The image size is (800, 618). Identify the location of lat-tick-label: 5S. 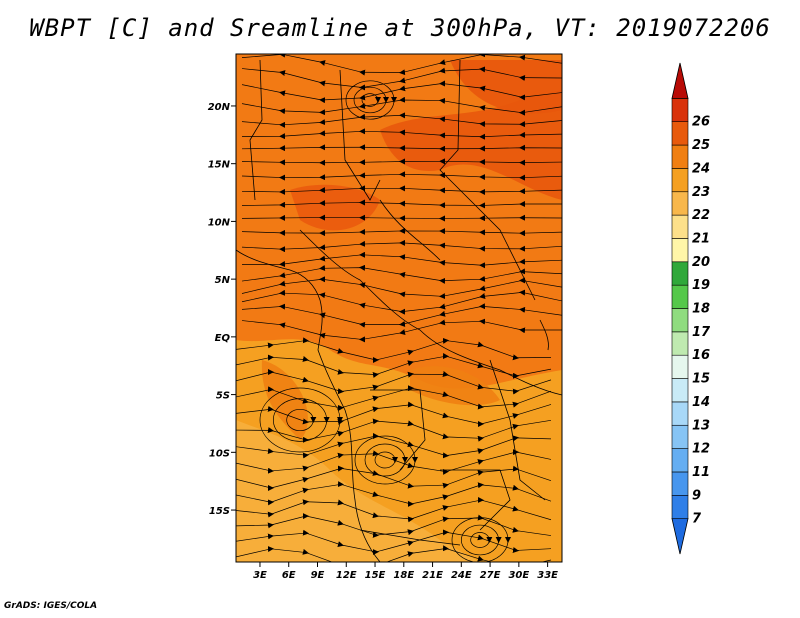
(223, 396).